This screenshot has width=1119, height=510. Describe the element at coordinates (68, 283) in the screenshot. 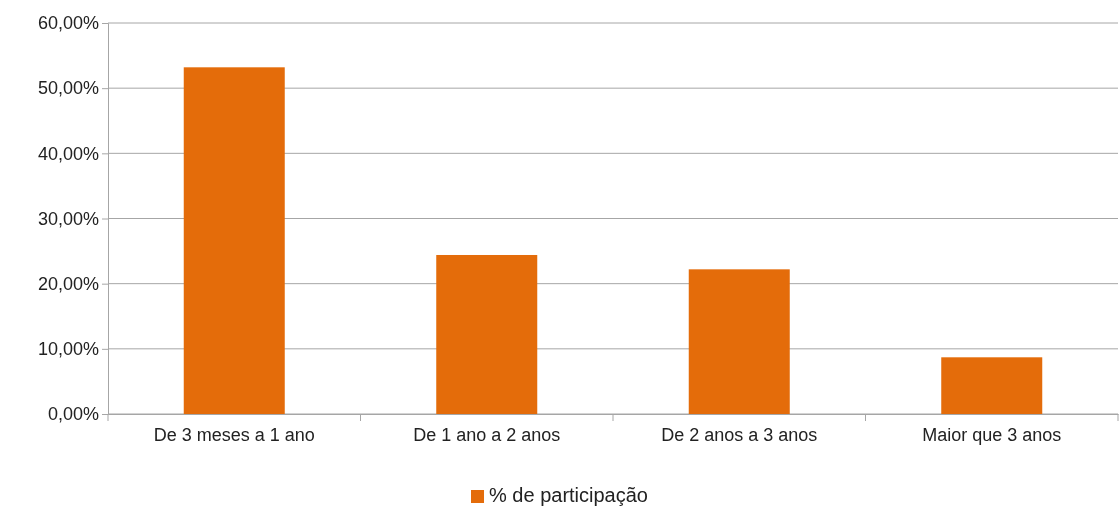

I see `y-tick-label: 20,00%` at that location.